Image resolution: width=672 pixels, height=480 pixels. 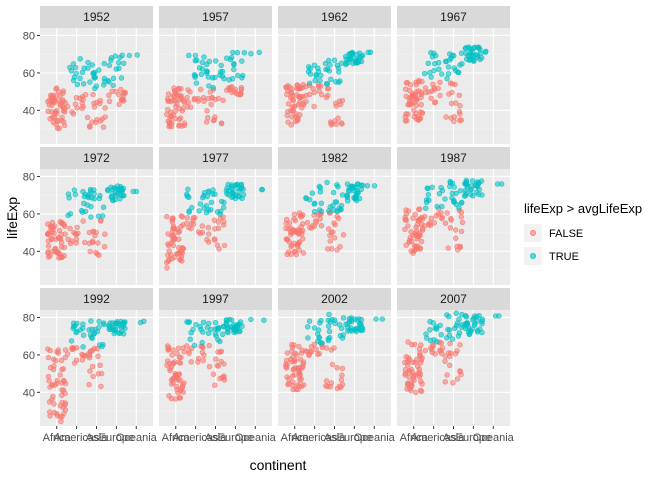 I want to click on y-tick-label: 60, so click(x=29, y=74).